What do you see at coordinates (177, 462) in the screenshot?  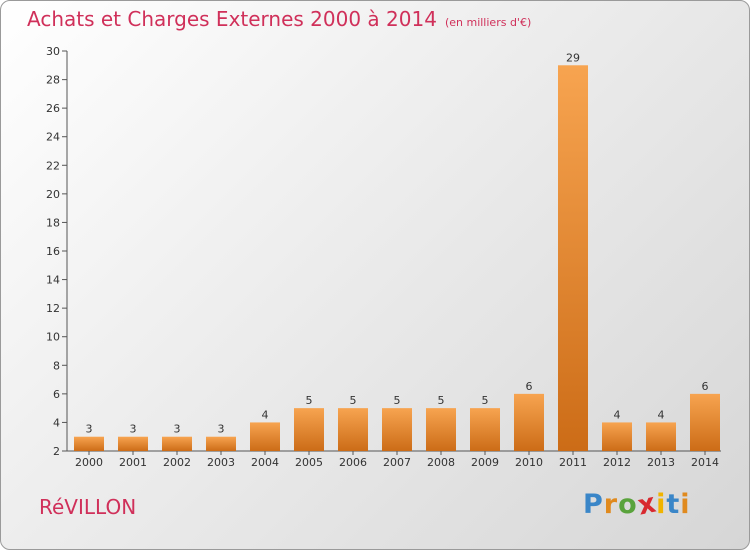 I see `x-tick-label: 2002` at bounding box center [177, 462].